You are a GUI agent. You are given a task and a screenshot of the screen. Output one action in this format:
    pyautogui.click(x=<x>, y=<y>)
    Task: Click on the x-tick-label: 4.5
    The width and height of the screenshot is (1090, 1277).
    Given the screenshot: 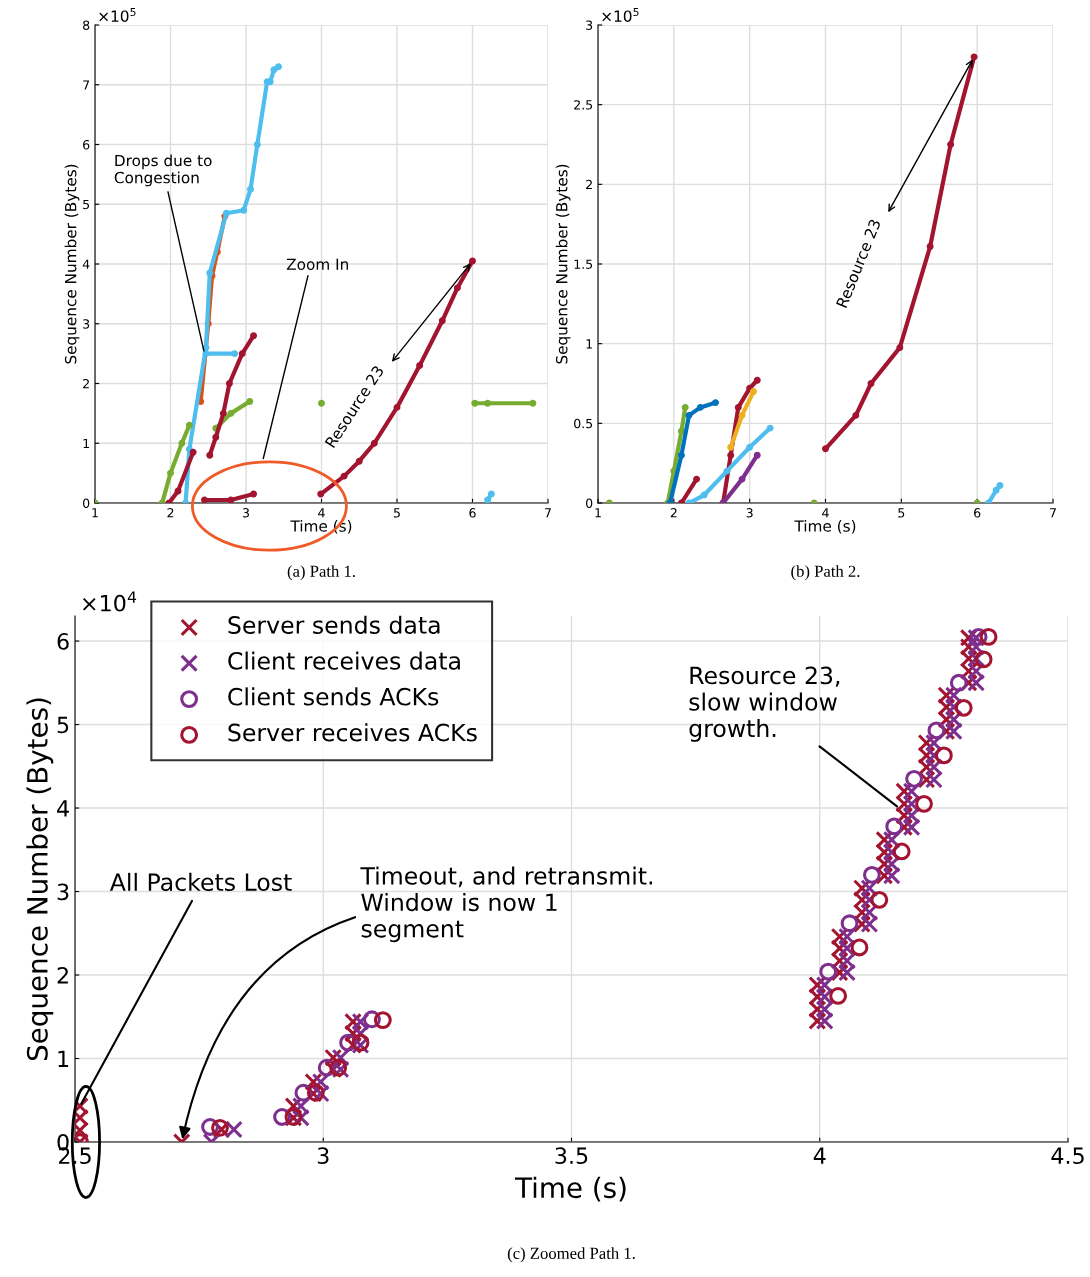 What is the action you would take?
    pyautogui.click(x=1067, y=1156)
    